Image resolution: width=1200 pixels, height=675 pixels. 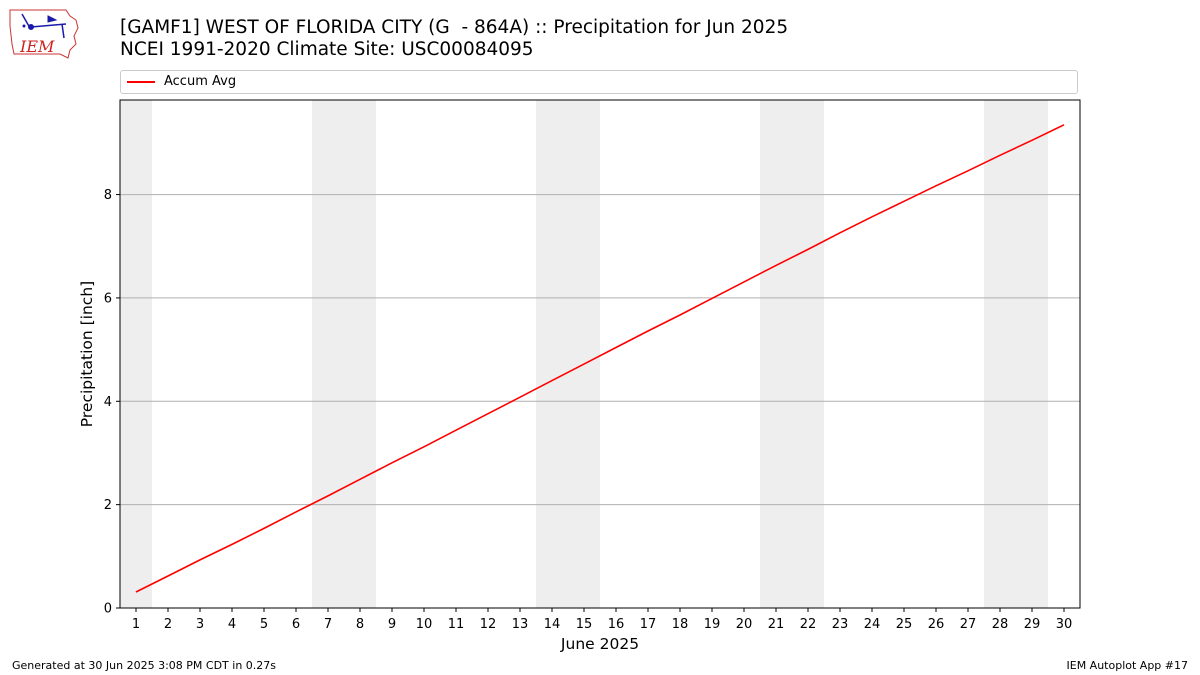 I want to click on iowa-outline, so click(x=44, y=34).